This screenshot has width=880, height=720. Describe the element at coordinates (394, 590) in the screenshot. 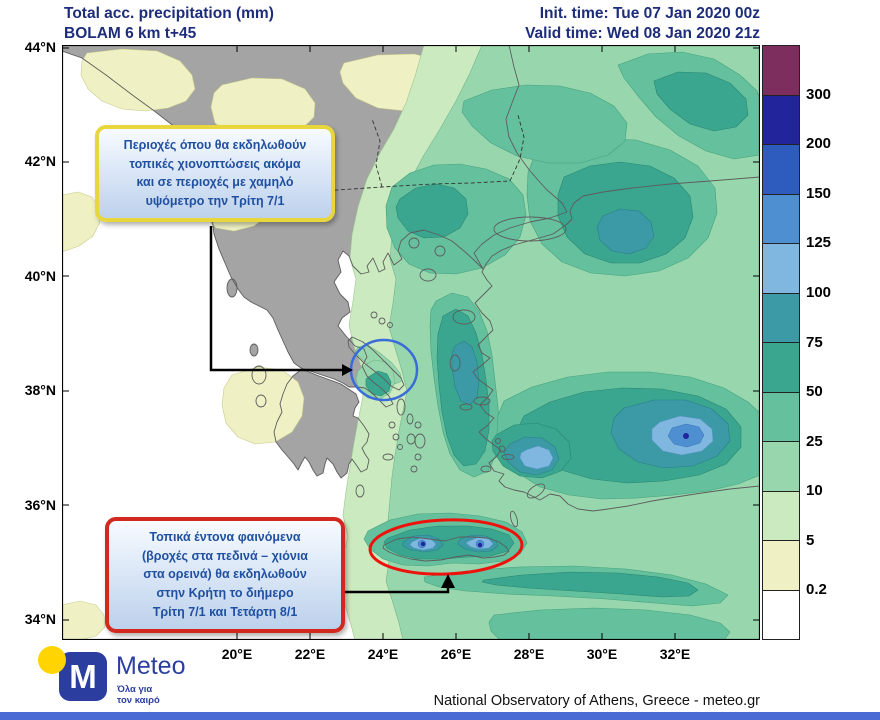

I see `arrow-crete` at that location.